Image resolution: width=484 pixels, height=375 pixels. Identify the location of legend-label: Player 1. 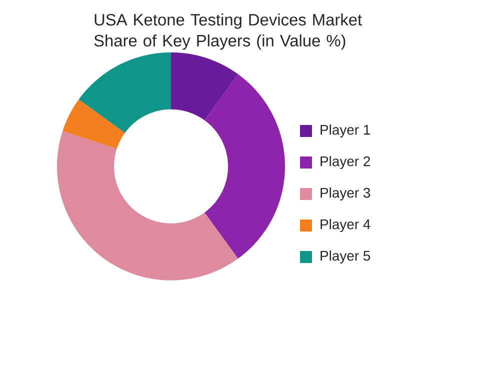
(345, 131).